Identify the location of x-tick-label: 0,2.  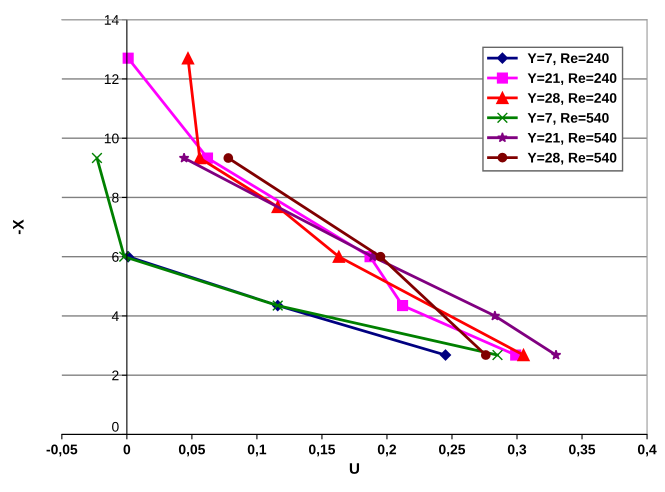
(387, 450).